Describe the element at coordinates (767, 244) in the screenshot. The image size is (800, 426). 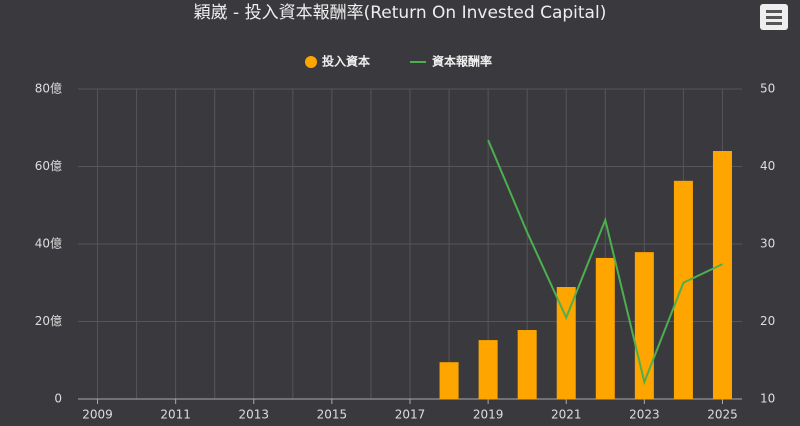
I see `y2-tick-label: 30` at that location.